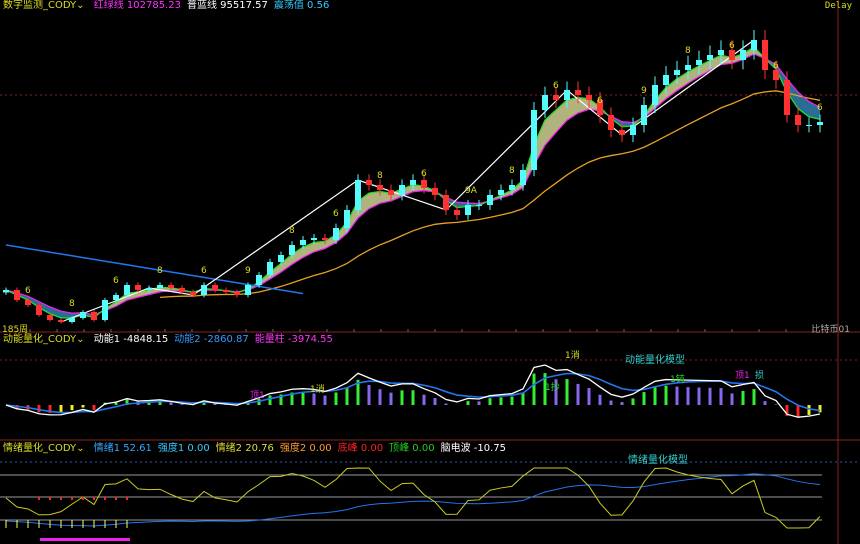 This screenshot has width=860, height=544. Describe the element at coordinates (244, 448) in the screenshot. I see `readout-2: 情绪2 20.76` at that location.